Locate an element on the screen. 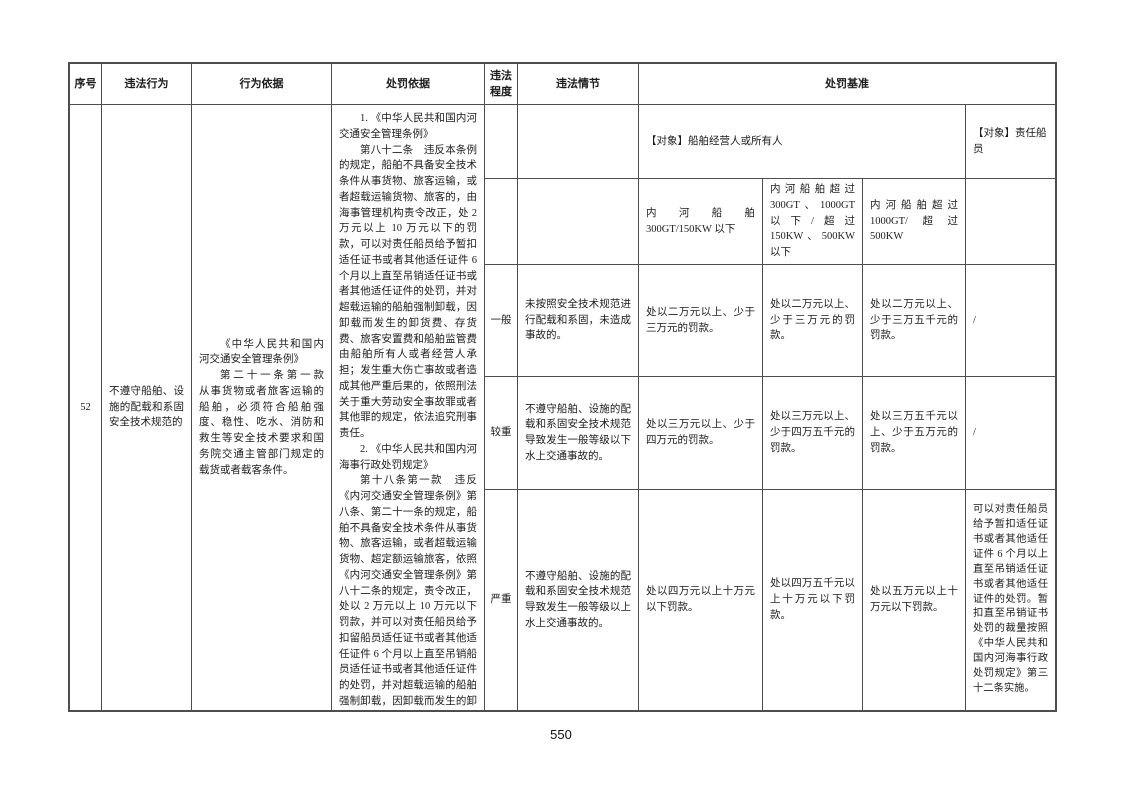 Image resolution: width=1122 pixels, height=793 pixels. cell-tier2: 内河船舶超过 300GT、1000GT 以下/超过 150KW、500KW 以下 is located at coordinates (812, 221).